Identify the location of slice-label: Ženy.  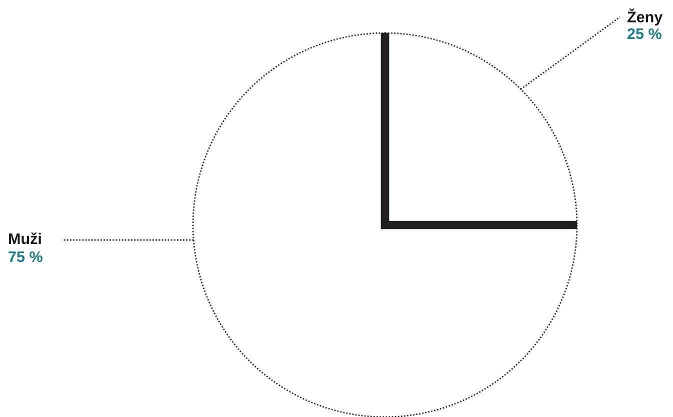
(645, 17).